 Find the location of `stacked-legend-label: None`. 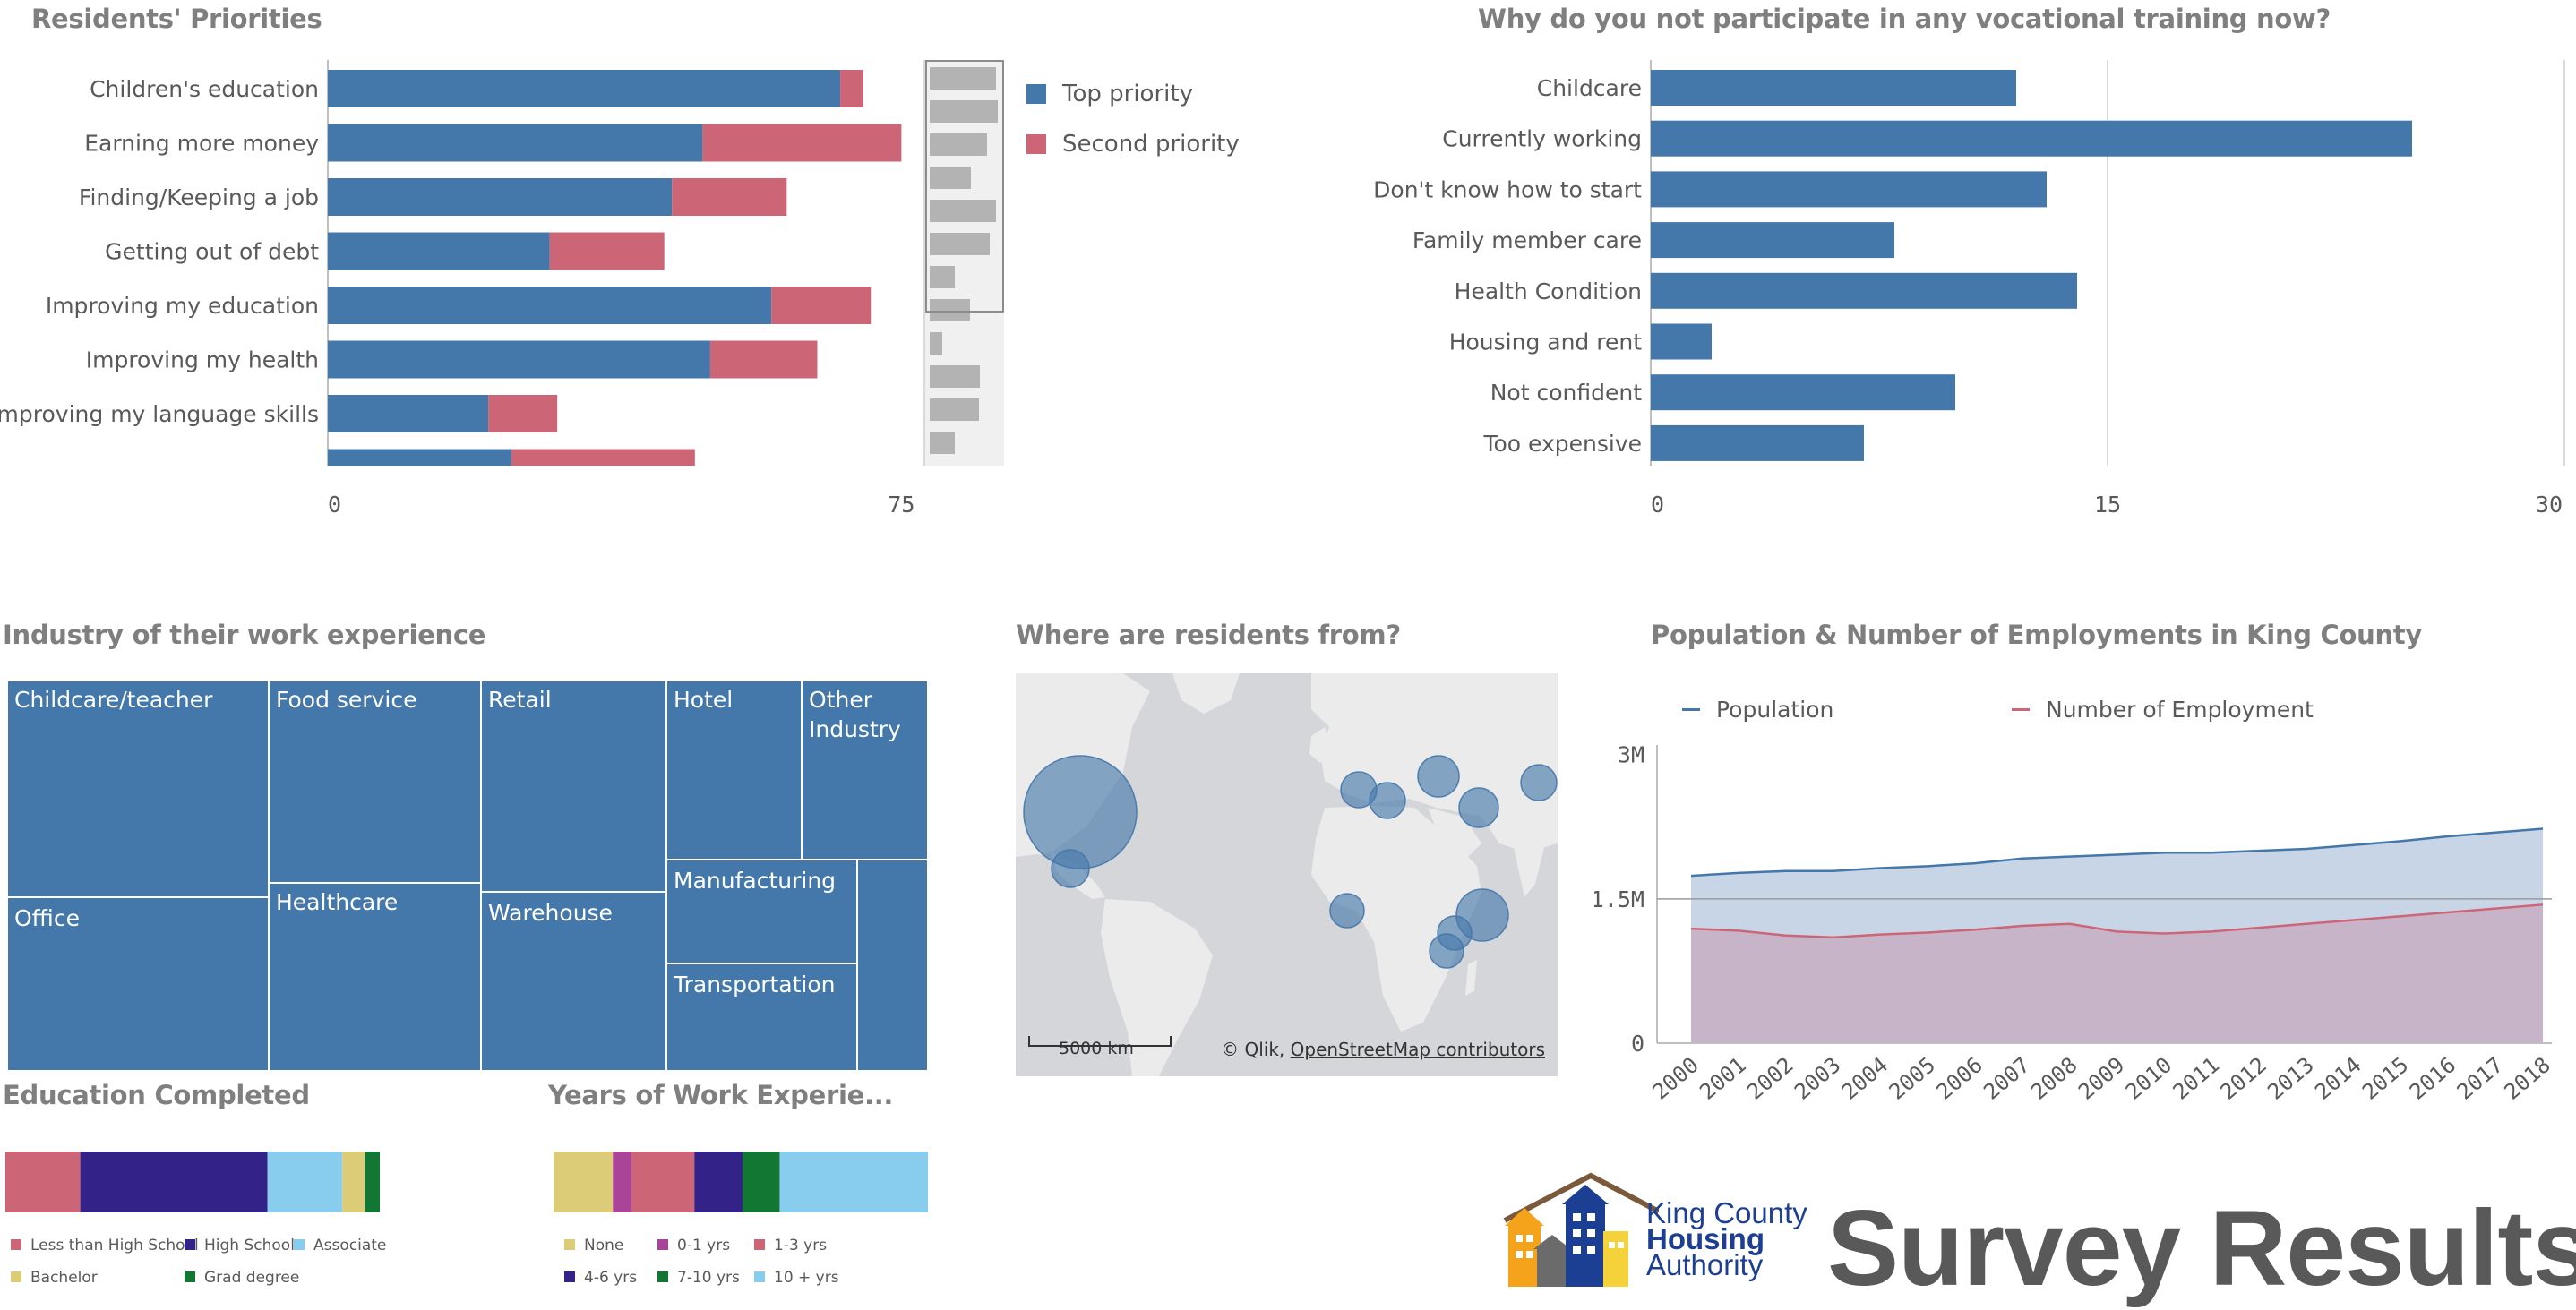

stacked-legend-label: None is located at coordinates (603, 1245).